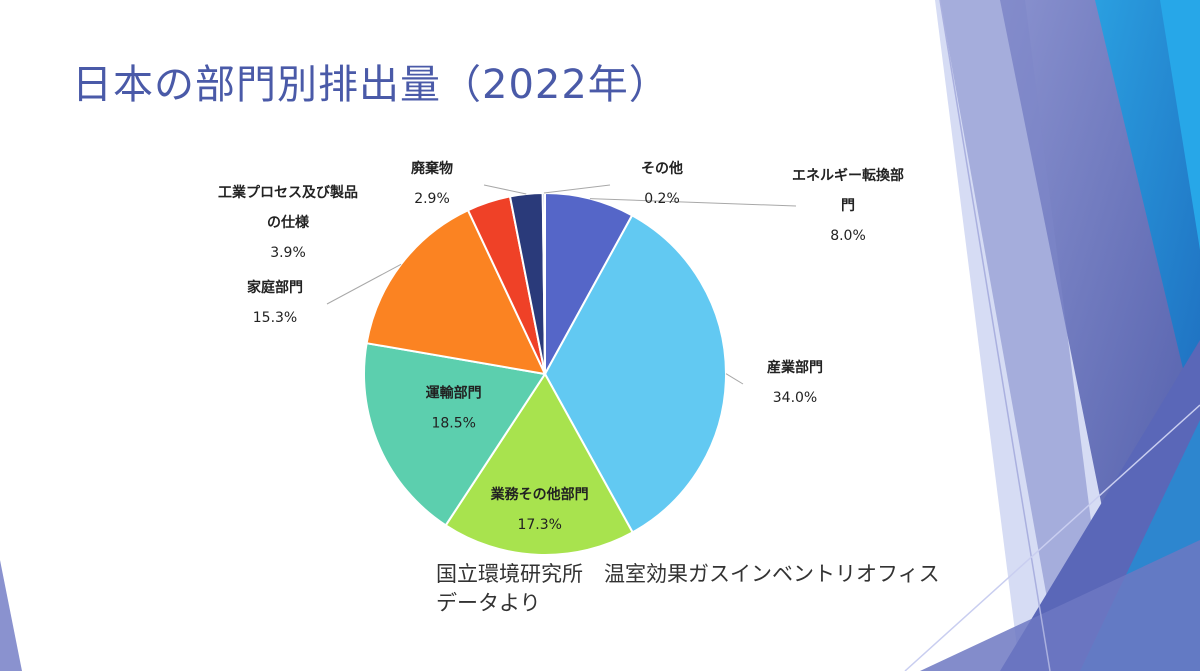 Image resolution: width=1200 pixels, height=671 pixels. Describe the element at coordinates (539, 494) in the screenshot. I see `slice-label-3: 業務その他部門` at that location.